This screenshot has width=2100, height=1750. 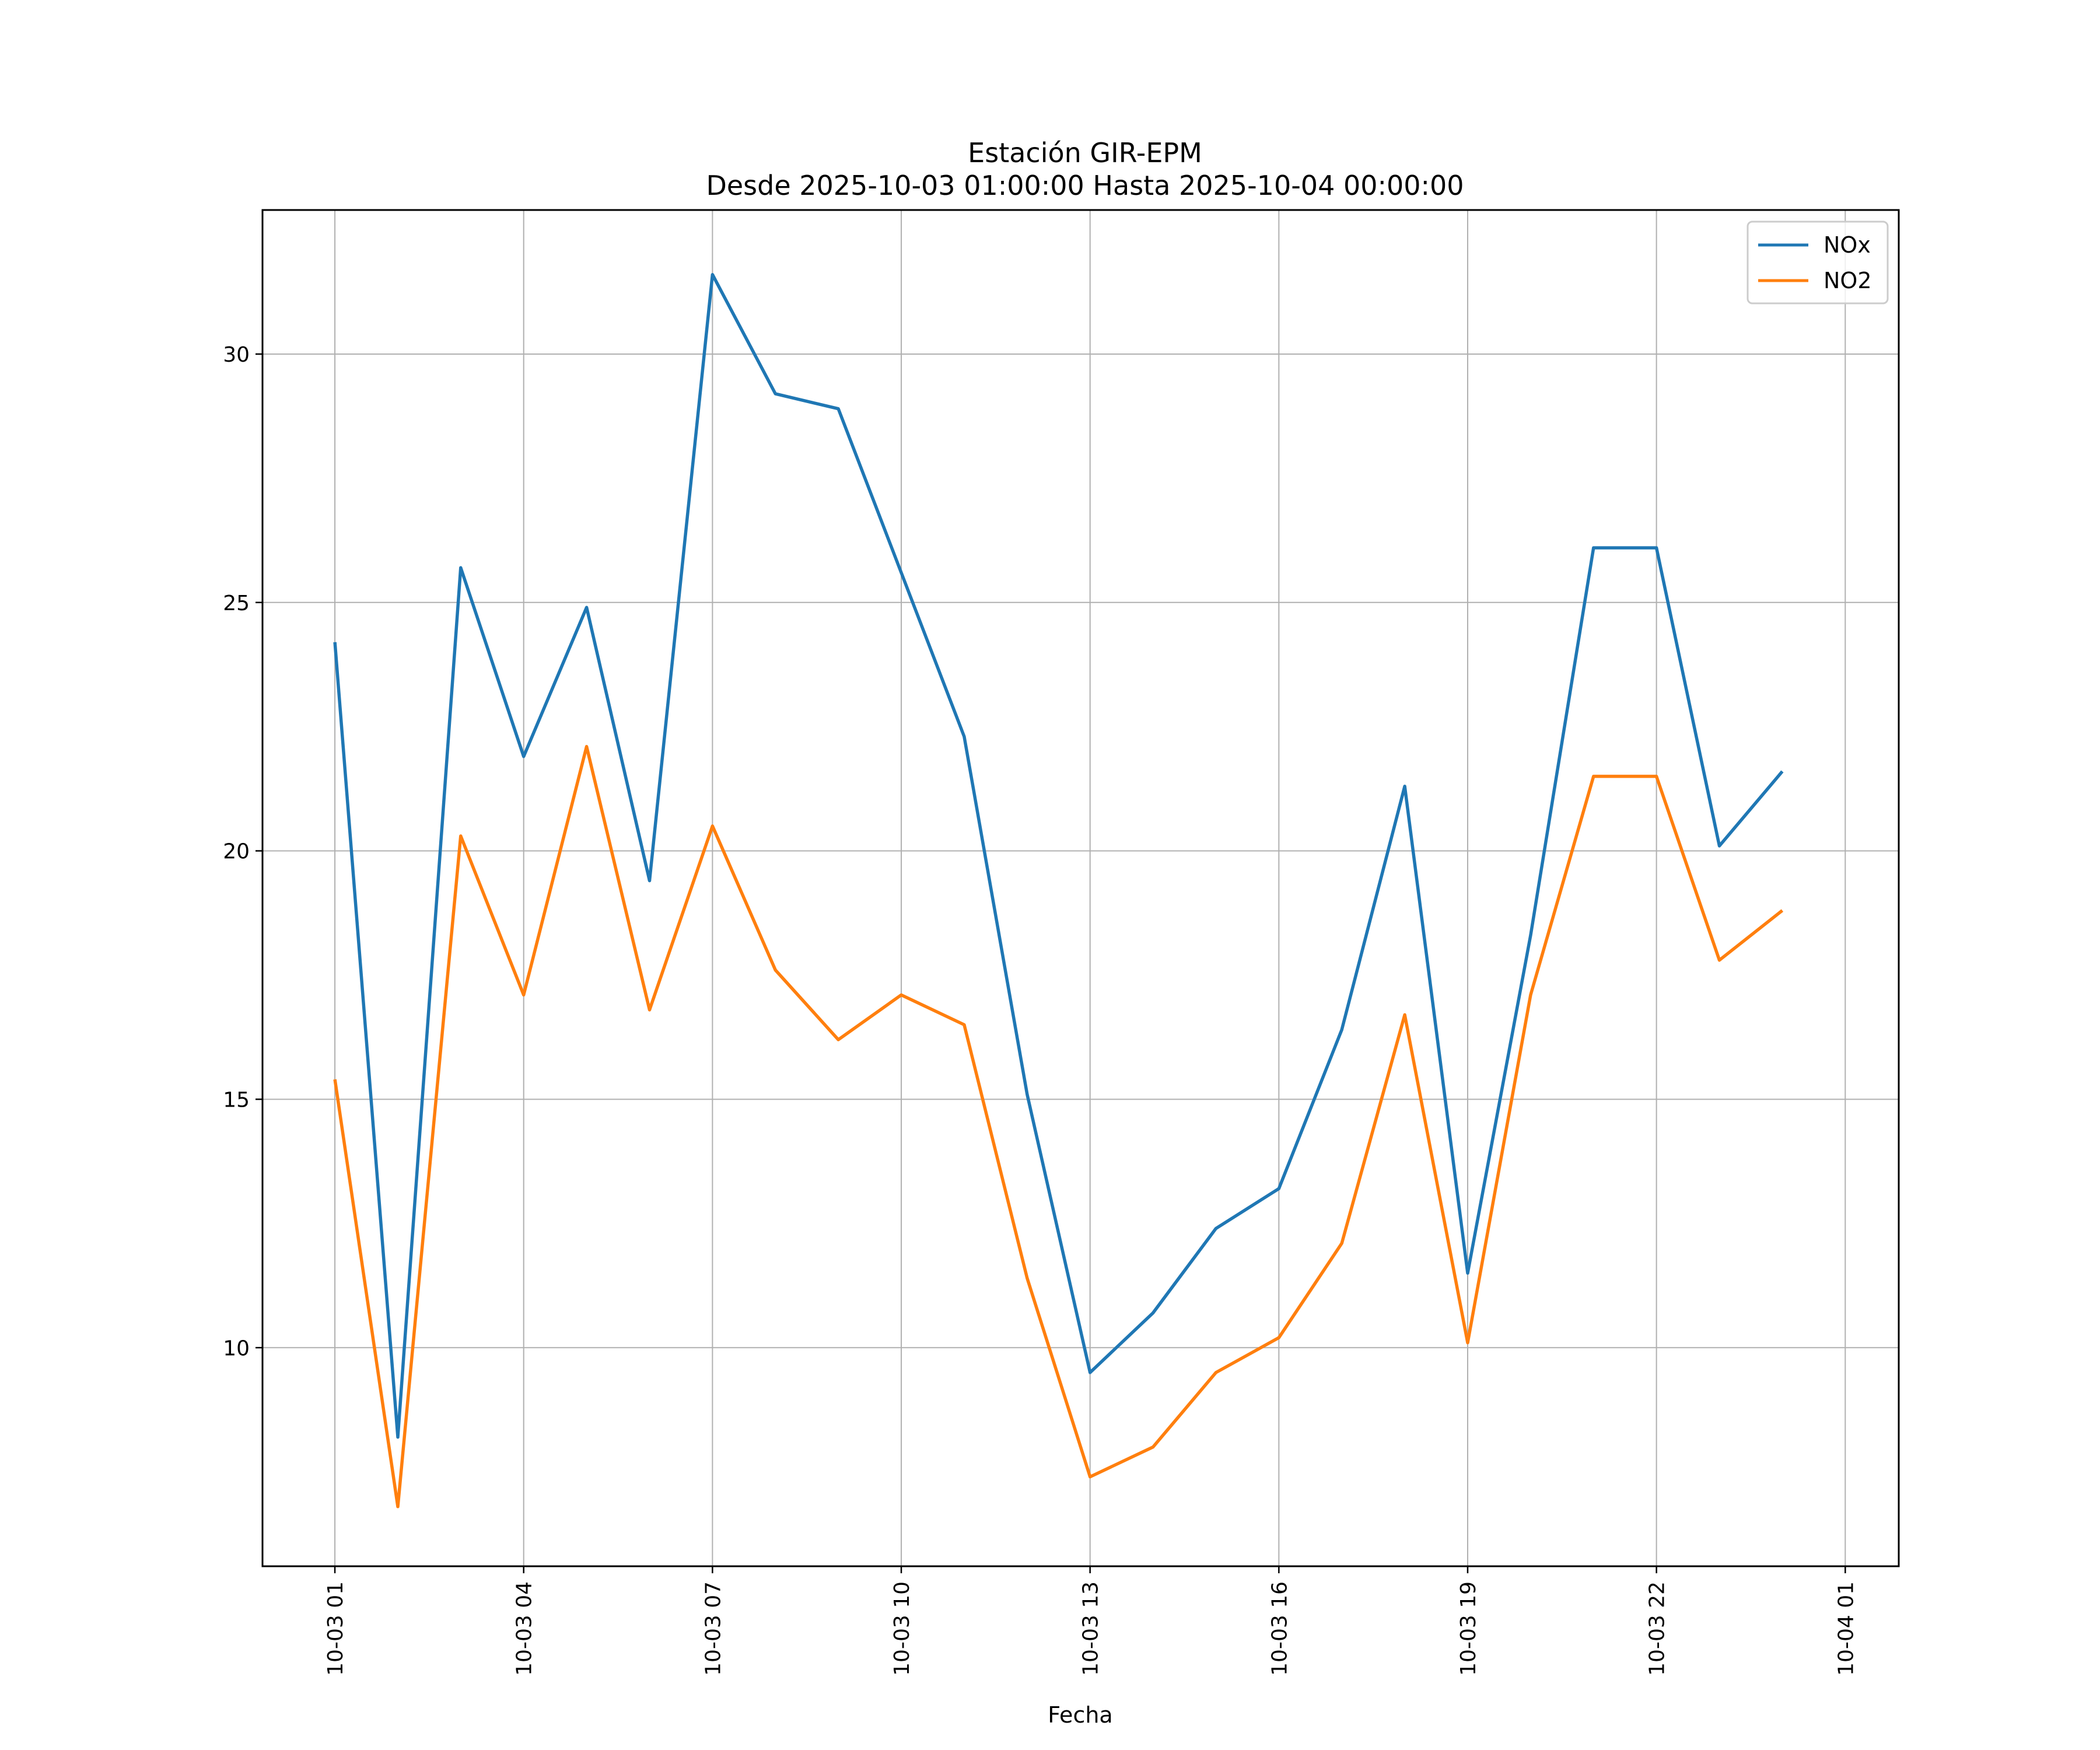 I want to click on x-tick-label: 10-03 13, so click(x=1091, y=1629).